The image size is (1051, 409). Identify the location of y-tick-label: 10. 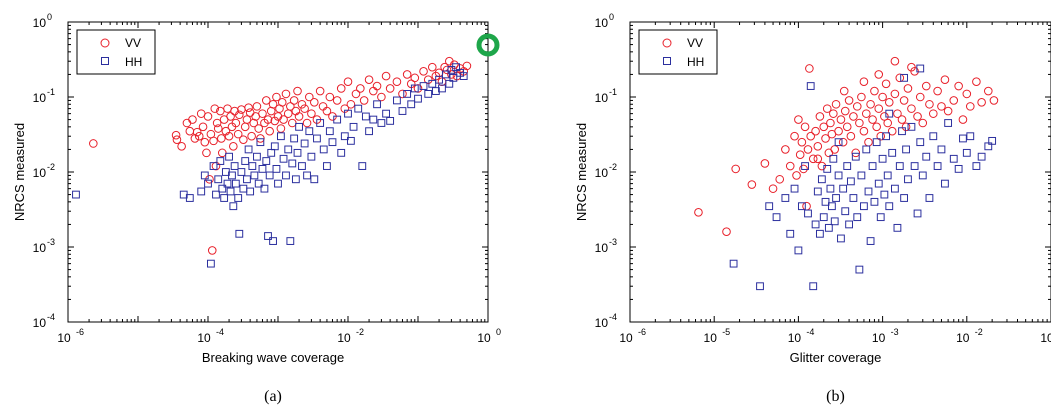
(40, 173).